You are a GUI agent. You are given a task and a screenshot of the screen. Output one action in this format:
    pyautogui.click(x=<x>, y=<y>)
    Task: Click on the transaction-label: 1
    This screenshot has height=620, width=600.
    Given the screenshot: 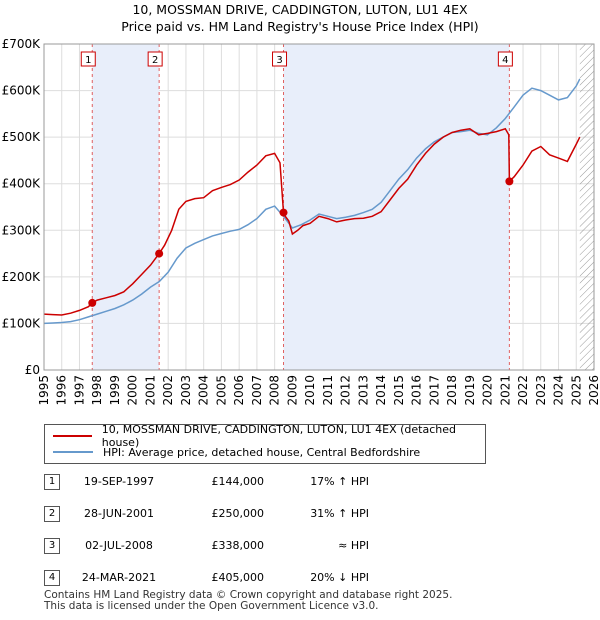 What is the action you would take?
    pyautogui.click(x=88, y=60)
    